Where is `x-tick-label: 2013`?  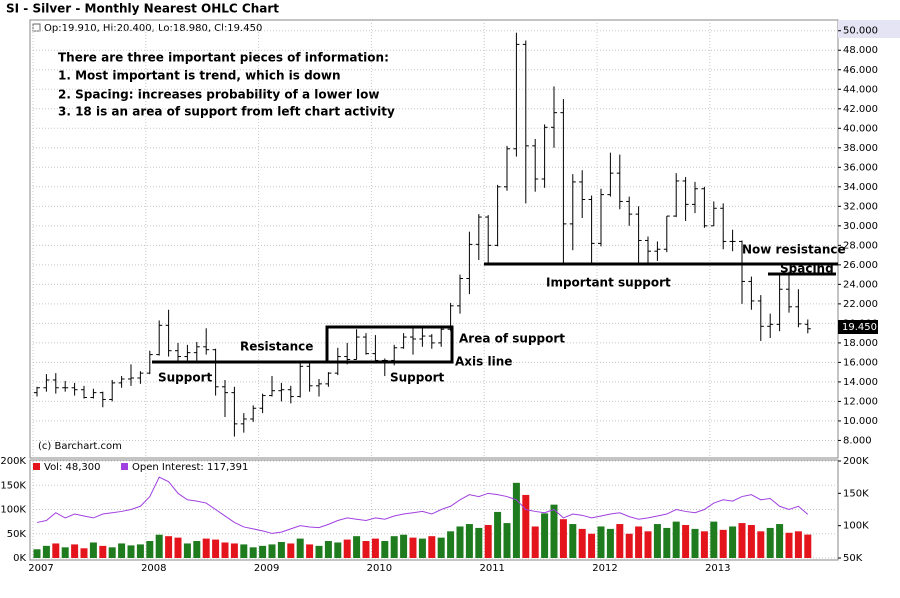
x-tick-label: 2013 is located at coordinates (717, 568).